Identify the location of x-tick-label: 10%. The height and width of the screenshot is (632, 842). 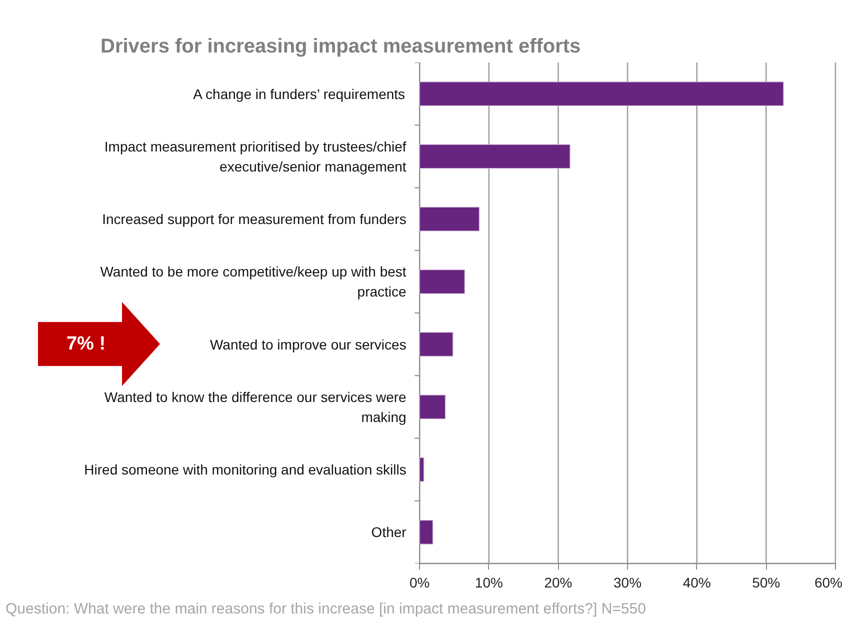
(488, 582).